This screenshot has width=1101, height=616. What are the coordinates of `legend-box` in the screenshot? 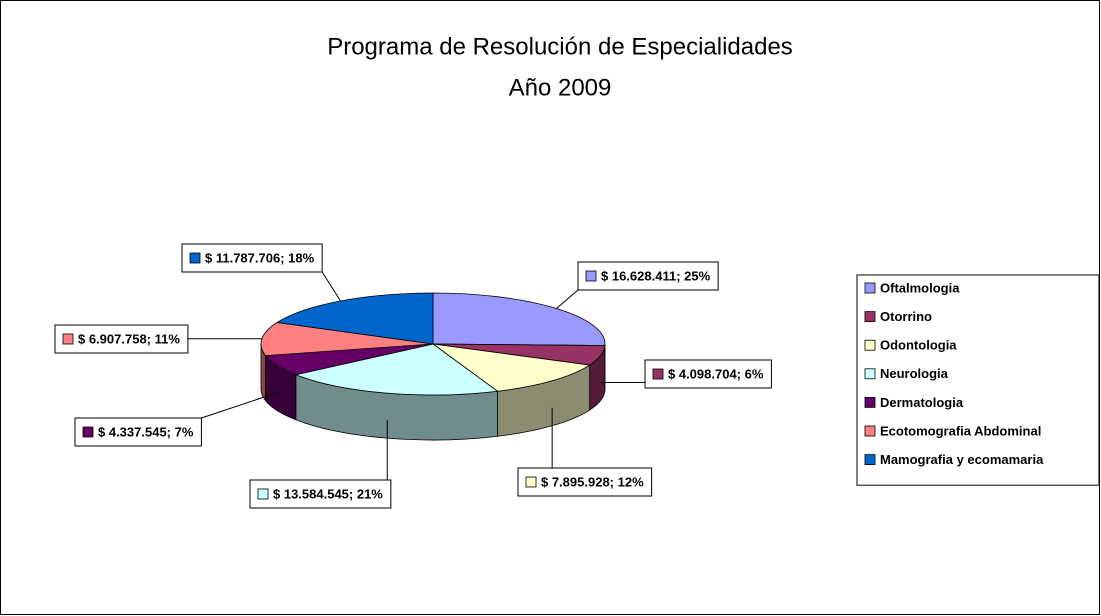 It's located at (978, 380).